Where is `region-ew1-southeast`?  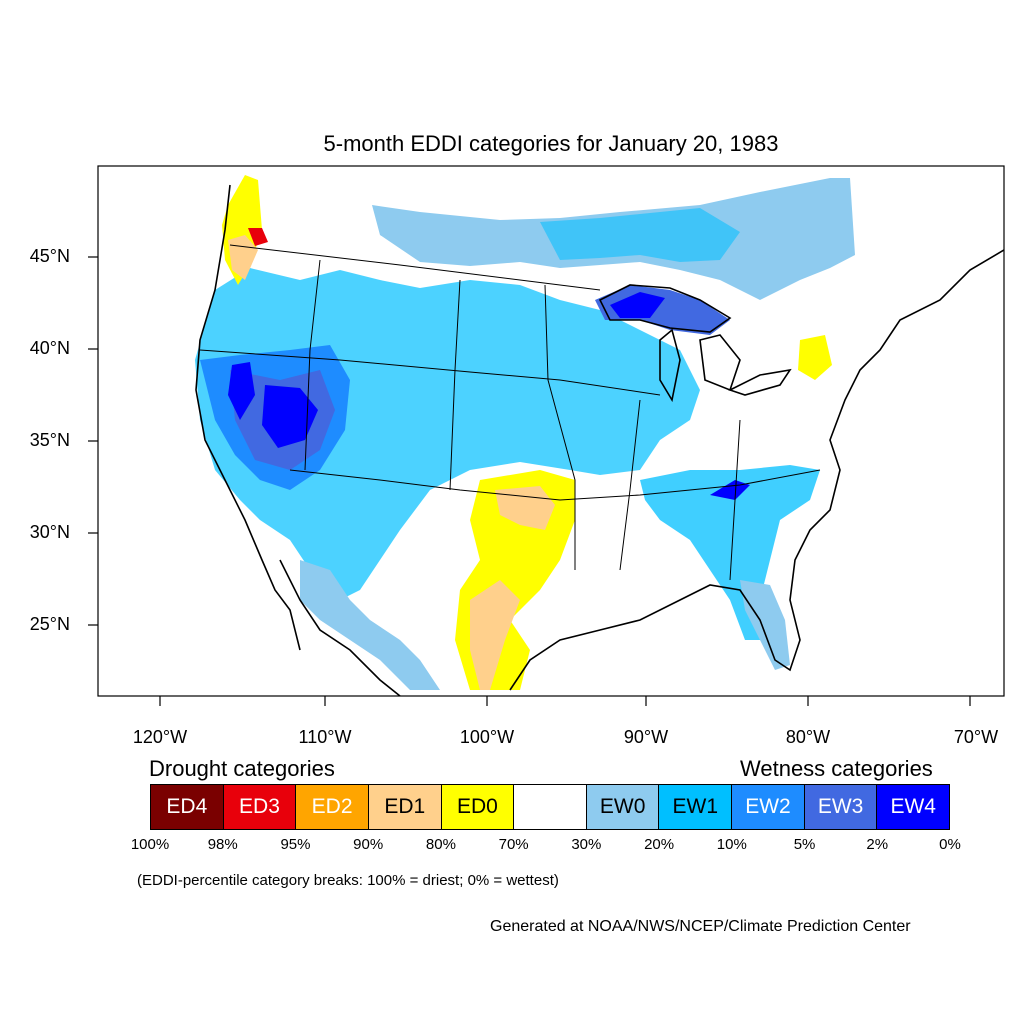
region-ew1-southeast is located at coordinates (730, 552).